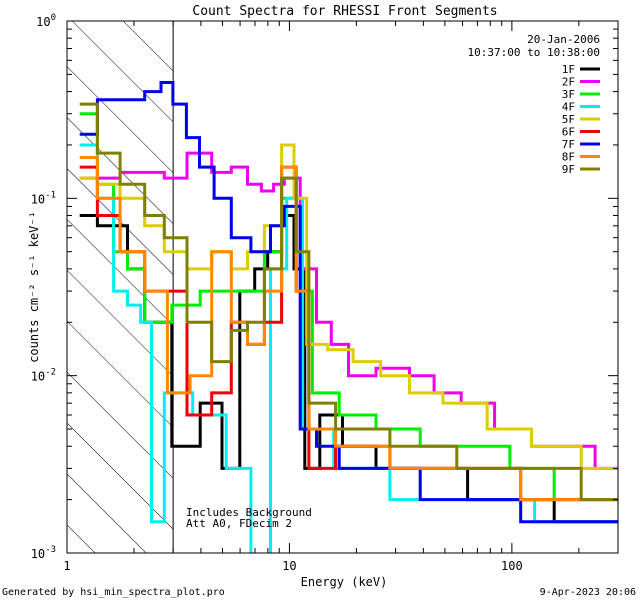  I want to click on y-tick-label: 10⁰, so click(46, 21).